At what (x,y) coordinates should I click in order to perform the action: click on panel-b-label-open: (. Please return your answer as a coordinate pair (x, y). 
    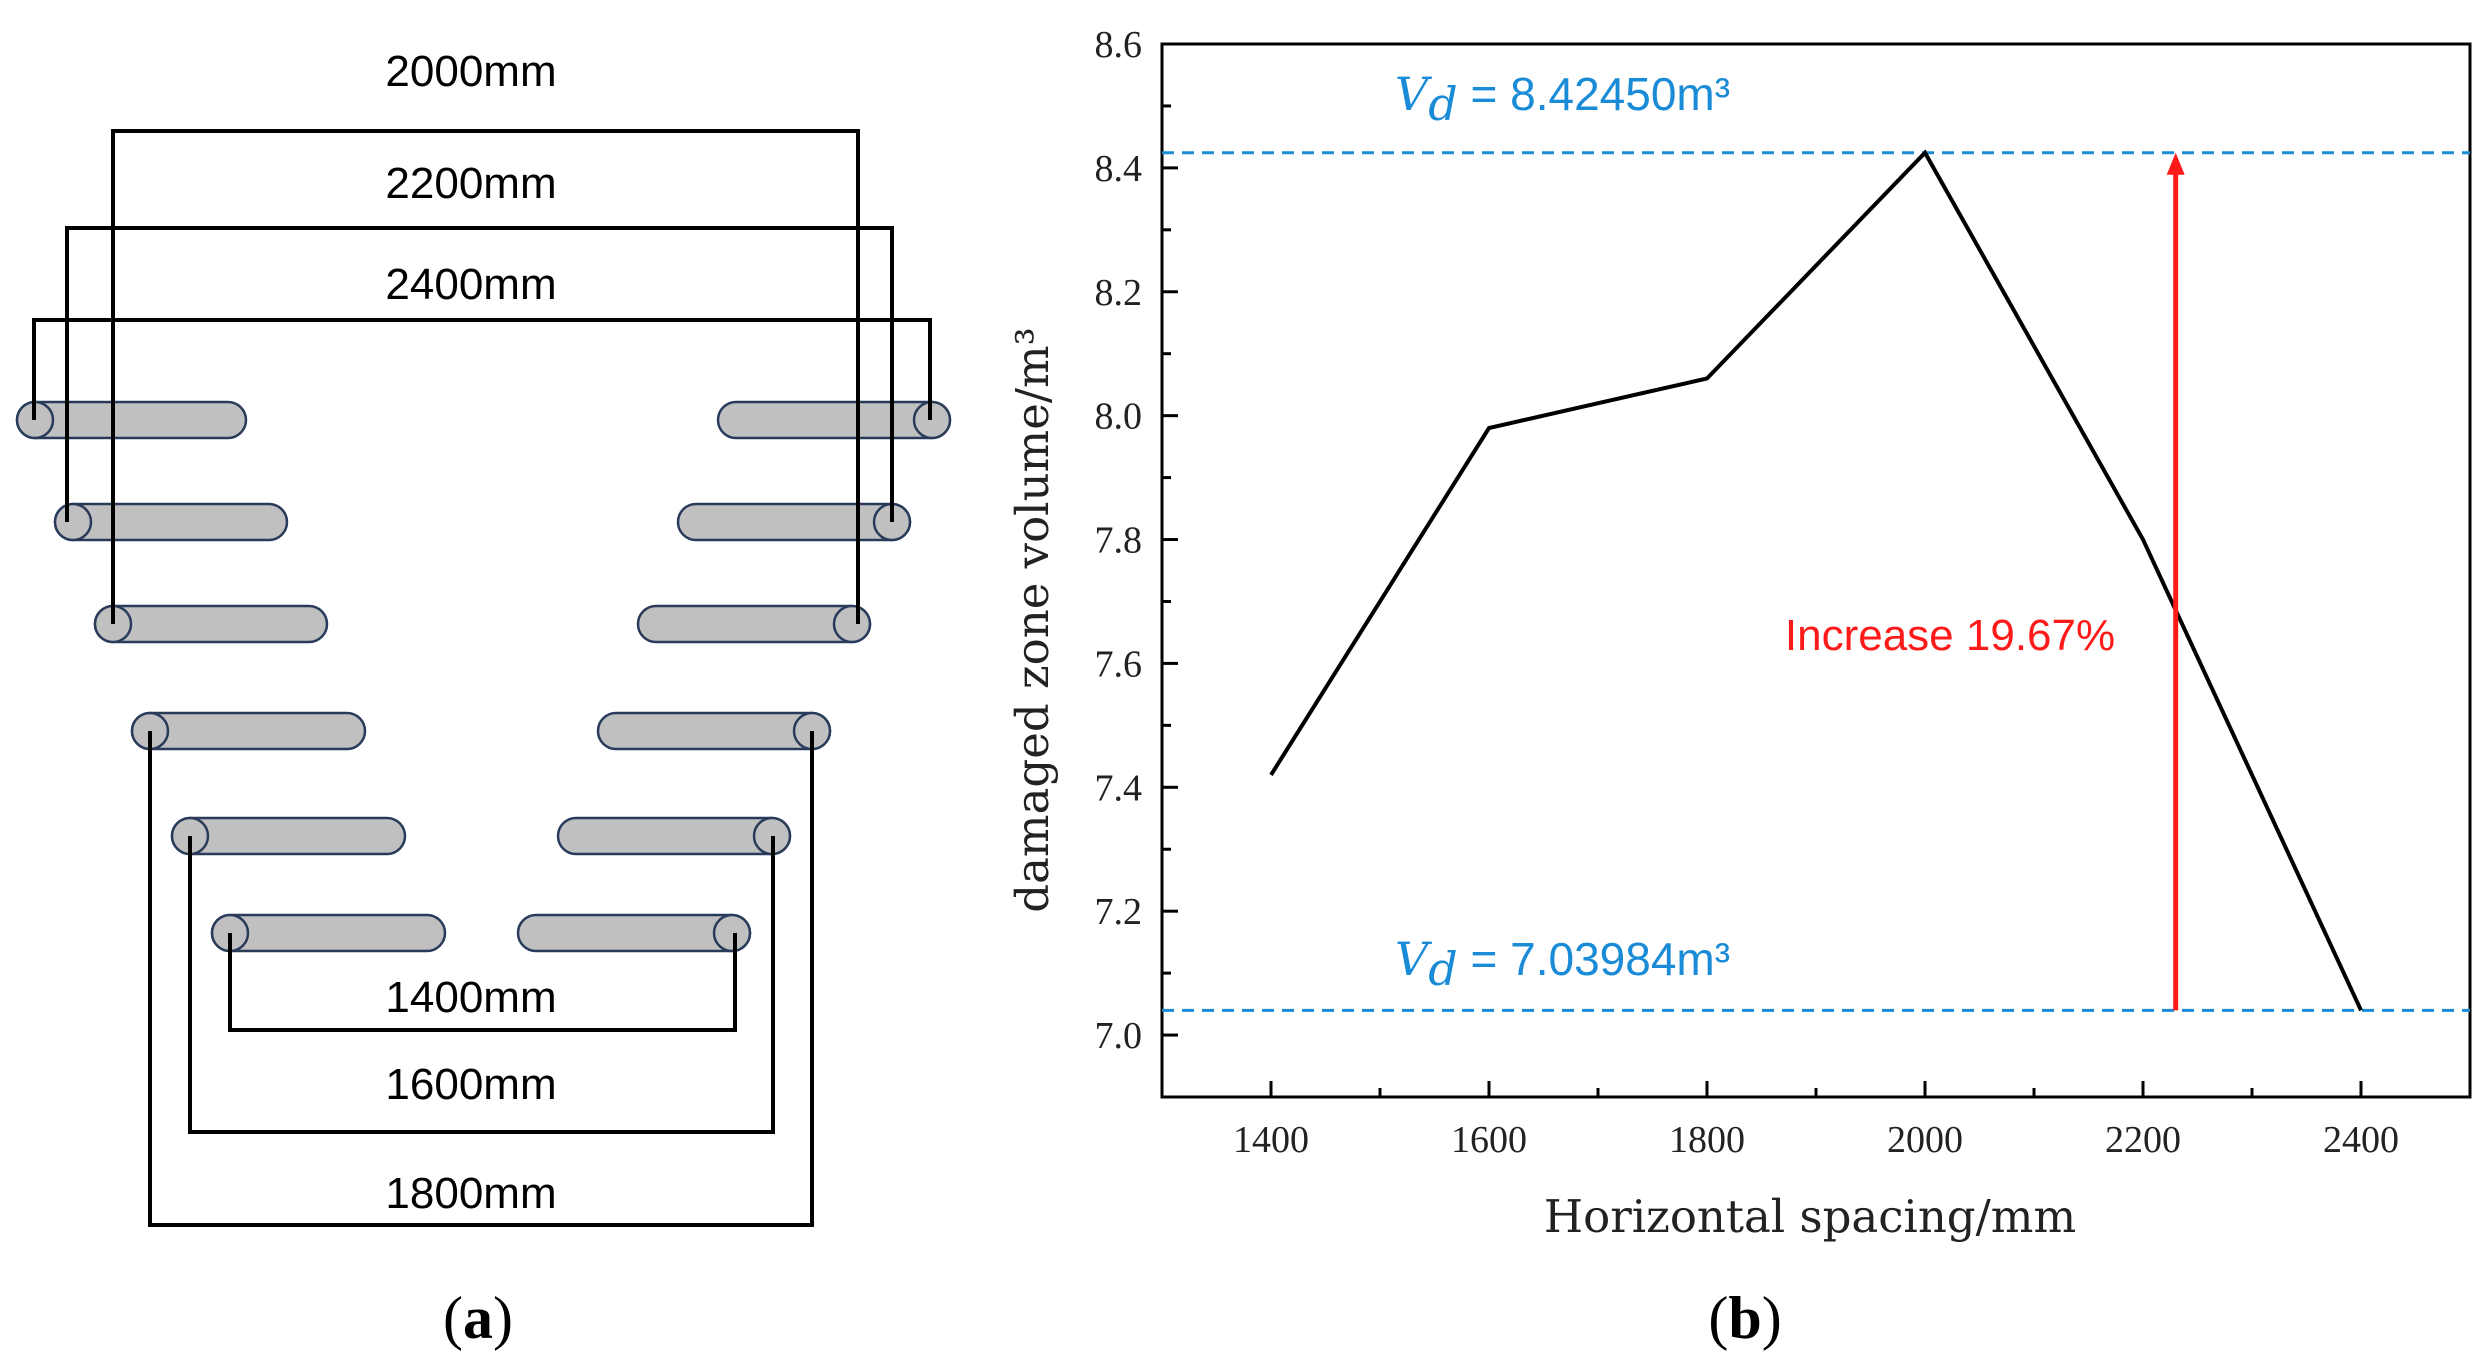
    Looking at the image, I should click on (1718, 1318).